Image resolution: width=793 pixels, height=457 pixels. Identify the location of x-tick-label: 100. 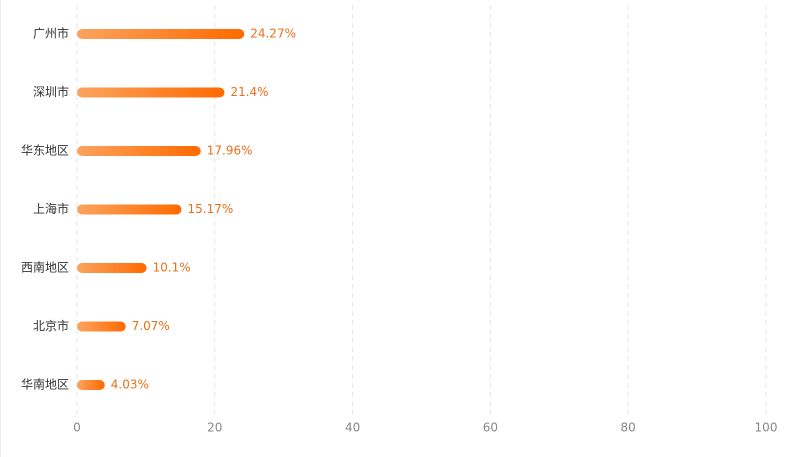
(766, 428).